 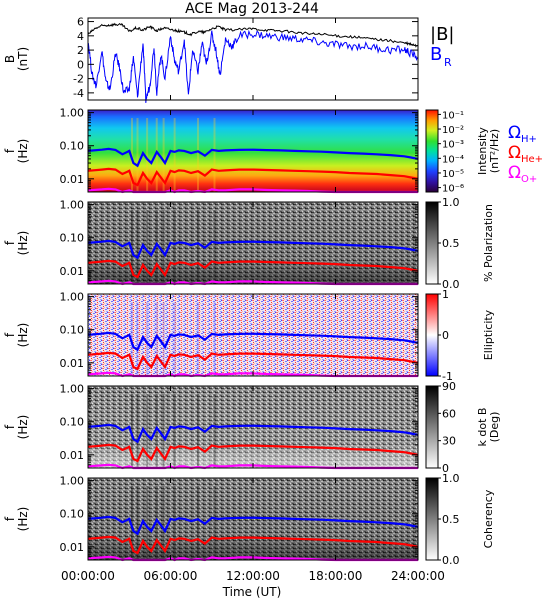 What do you see at coordinates (448, 62) in the screenshot?
I see `legend-b-r-subscript: R` at bounding box center [448, 62].